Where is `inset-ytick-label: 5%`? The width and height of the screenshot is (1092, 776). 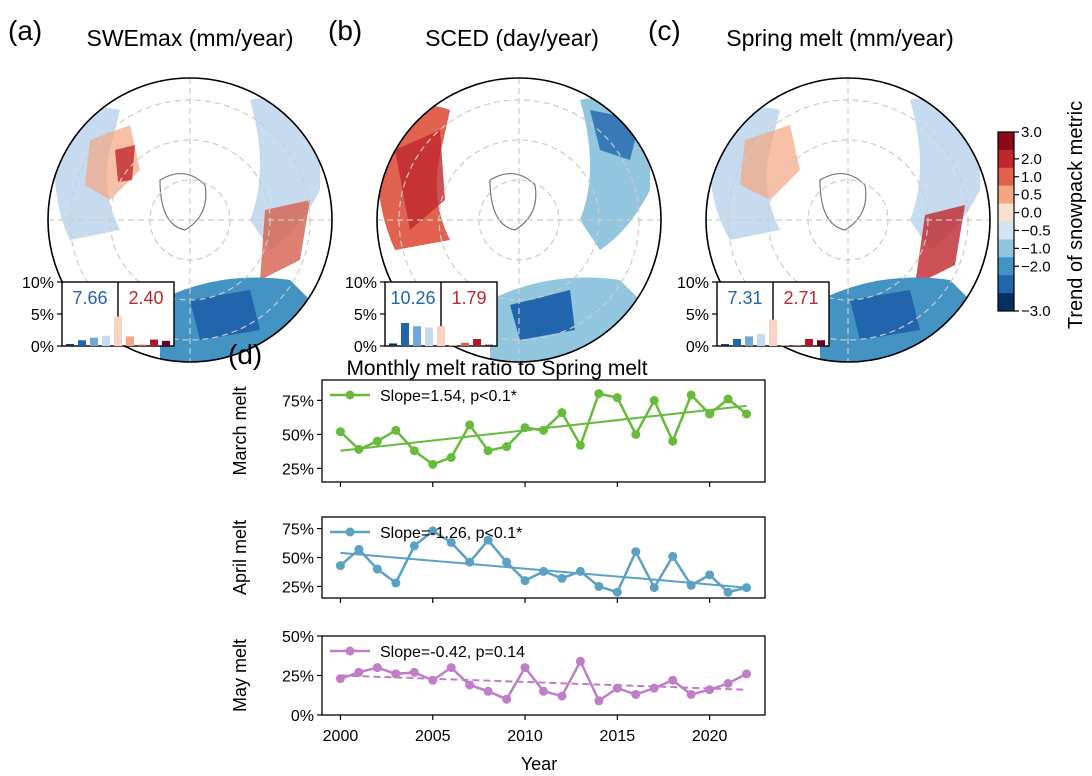
inset-ytick-label: 5% is located at coordinates (42, 315).